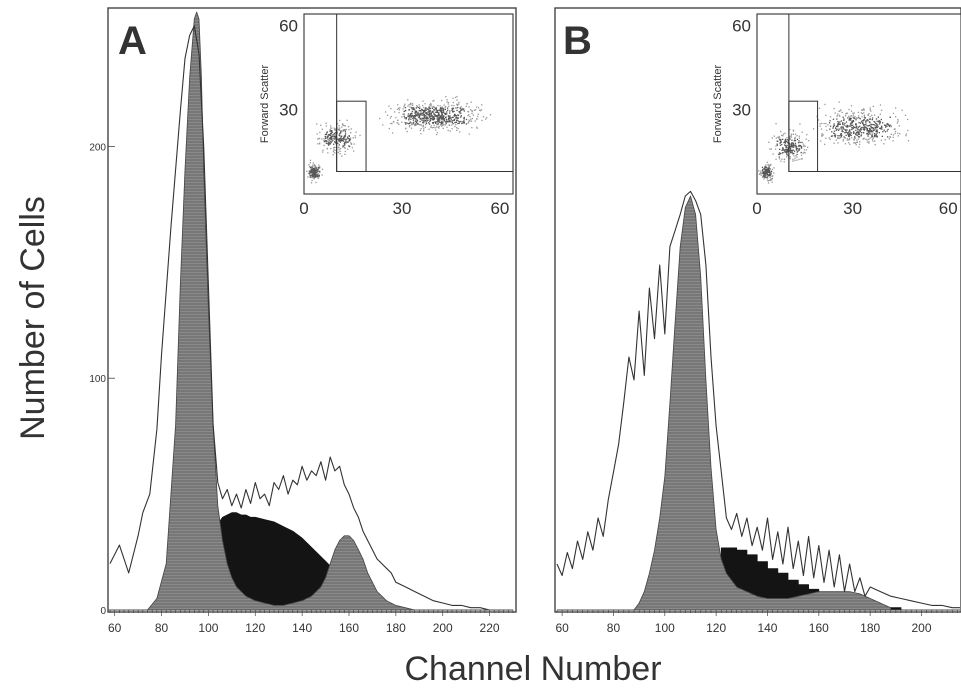 The height and width of the screenshot is (694, 961). What do you see at coordinates (33, 318) in the screenshot?
I see `y-axis-label: Number of Cells` at bounding box center [33, 318].